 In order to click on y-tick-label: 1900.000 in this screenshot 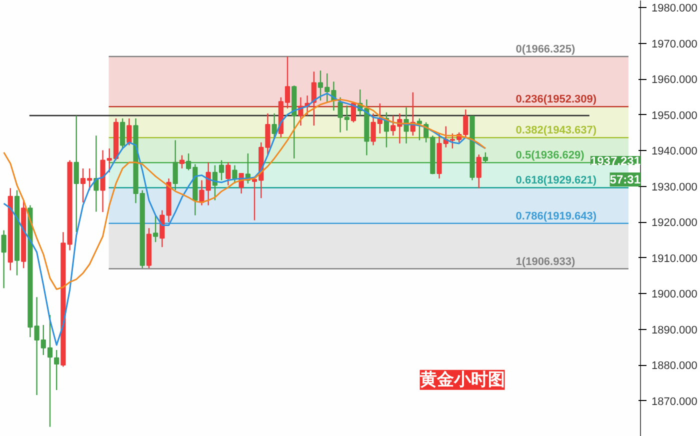, I will do `click(675, 294)`.